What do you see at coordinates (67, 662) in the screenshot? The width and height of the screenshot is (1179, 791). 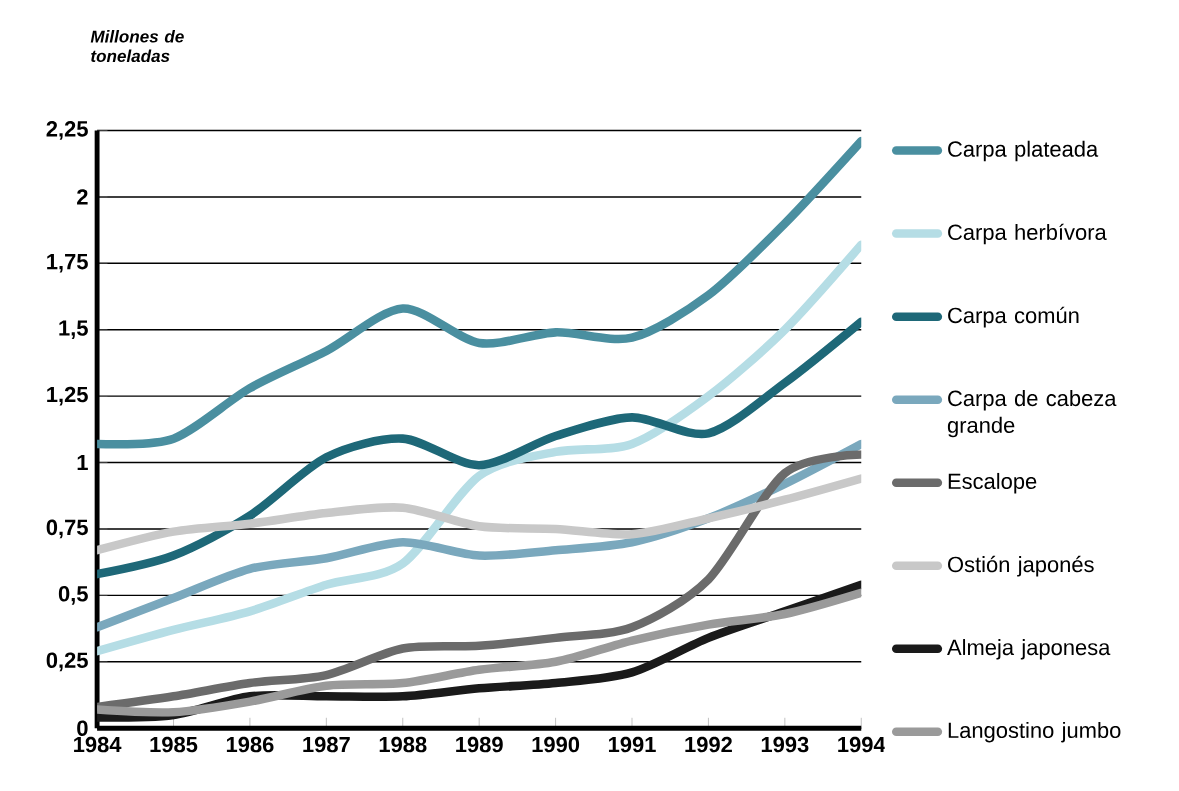 I see `y-tick-label: 0,25` at bounding box center [67, 662].